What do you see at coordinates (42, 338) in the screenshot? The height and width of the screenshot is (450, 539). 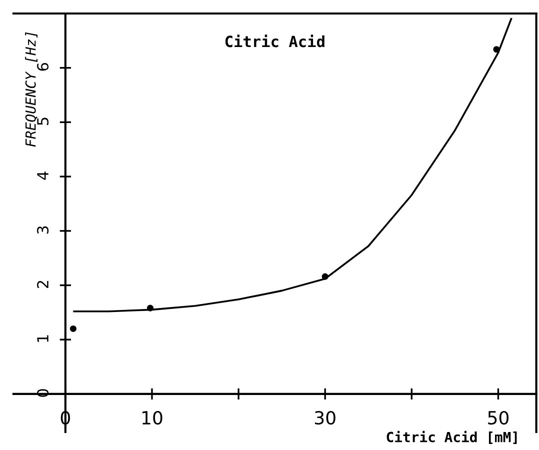 I see `y-tick-label: 1` at bounding box center [42, 338].